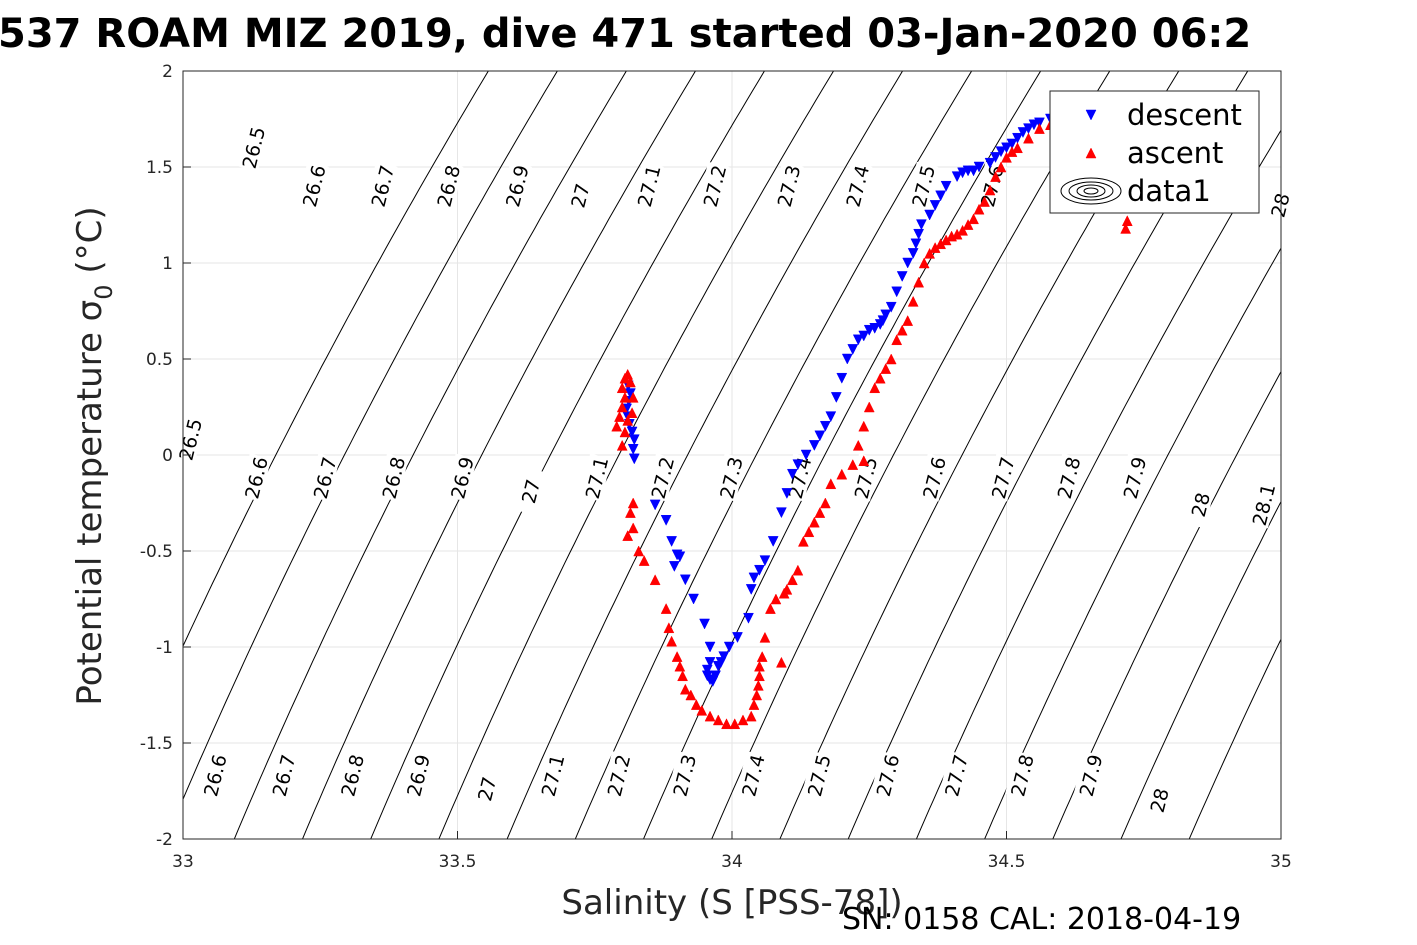 The image size is (1417, 945). Describe the element at coordinates (165, 456) in the screenshot. I see `y-axis-ticks: -2 -1.5 -1 -0.5 0 0.5 1 1.5 2` at that location.